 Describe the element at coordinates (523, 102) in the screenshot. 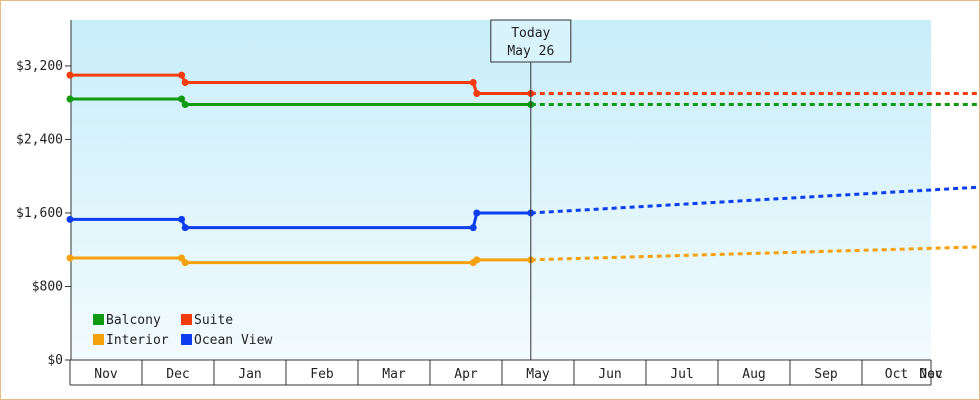

I see `series-balcony` at that location.